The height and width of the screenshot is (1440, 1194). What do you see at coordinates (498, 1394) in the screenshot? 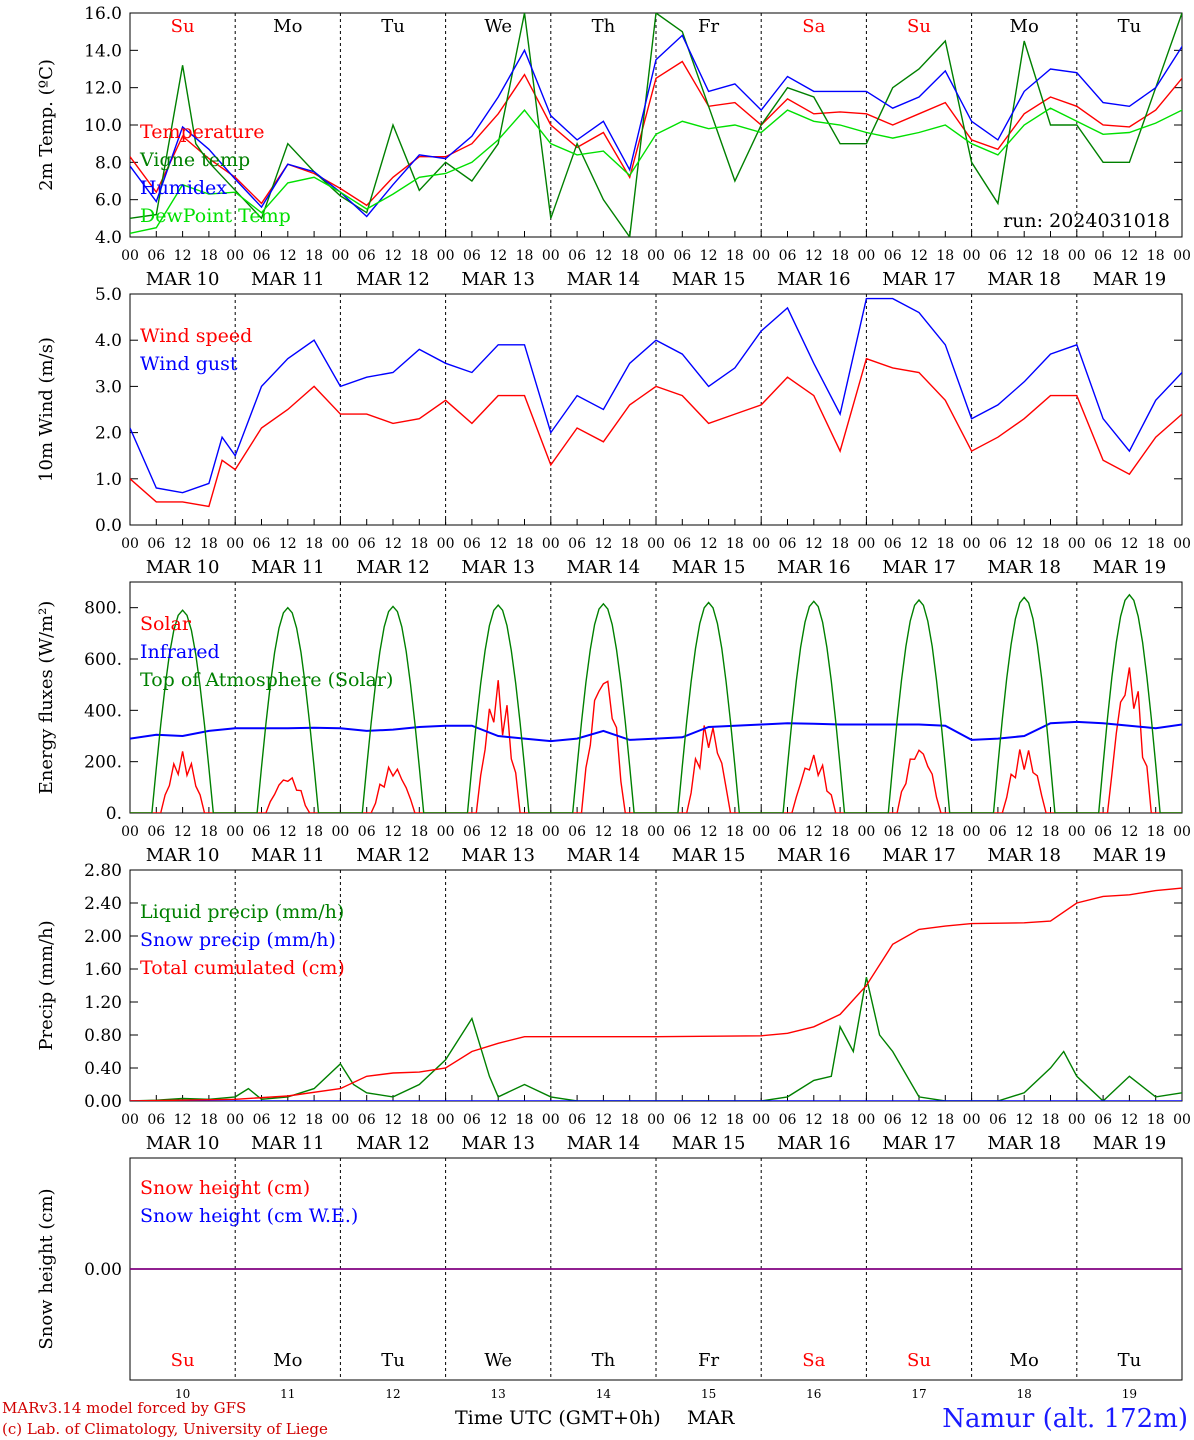
I see `day-number: 13` at bounding box center [498, 1394].